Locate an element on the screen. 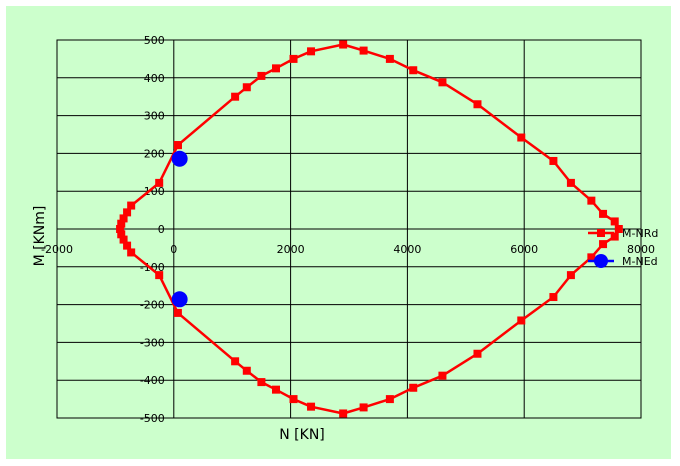 This screenshot has width=680, height=466. legend-label: M-NRd is located at coordinates (640, 233).